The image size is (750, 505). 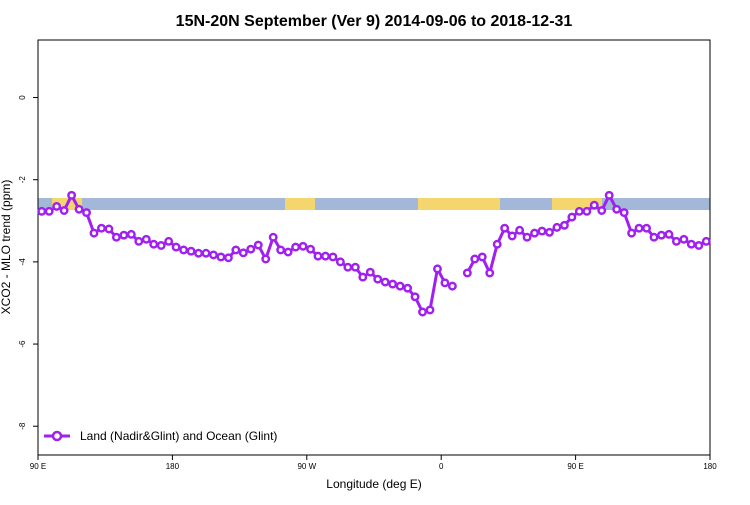 What do you see at coordinates (373, 484) in the screenshot?
I see `x-axis-label: Longitude (deg E)` at bounding box center [373, 484].